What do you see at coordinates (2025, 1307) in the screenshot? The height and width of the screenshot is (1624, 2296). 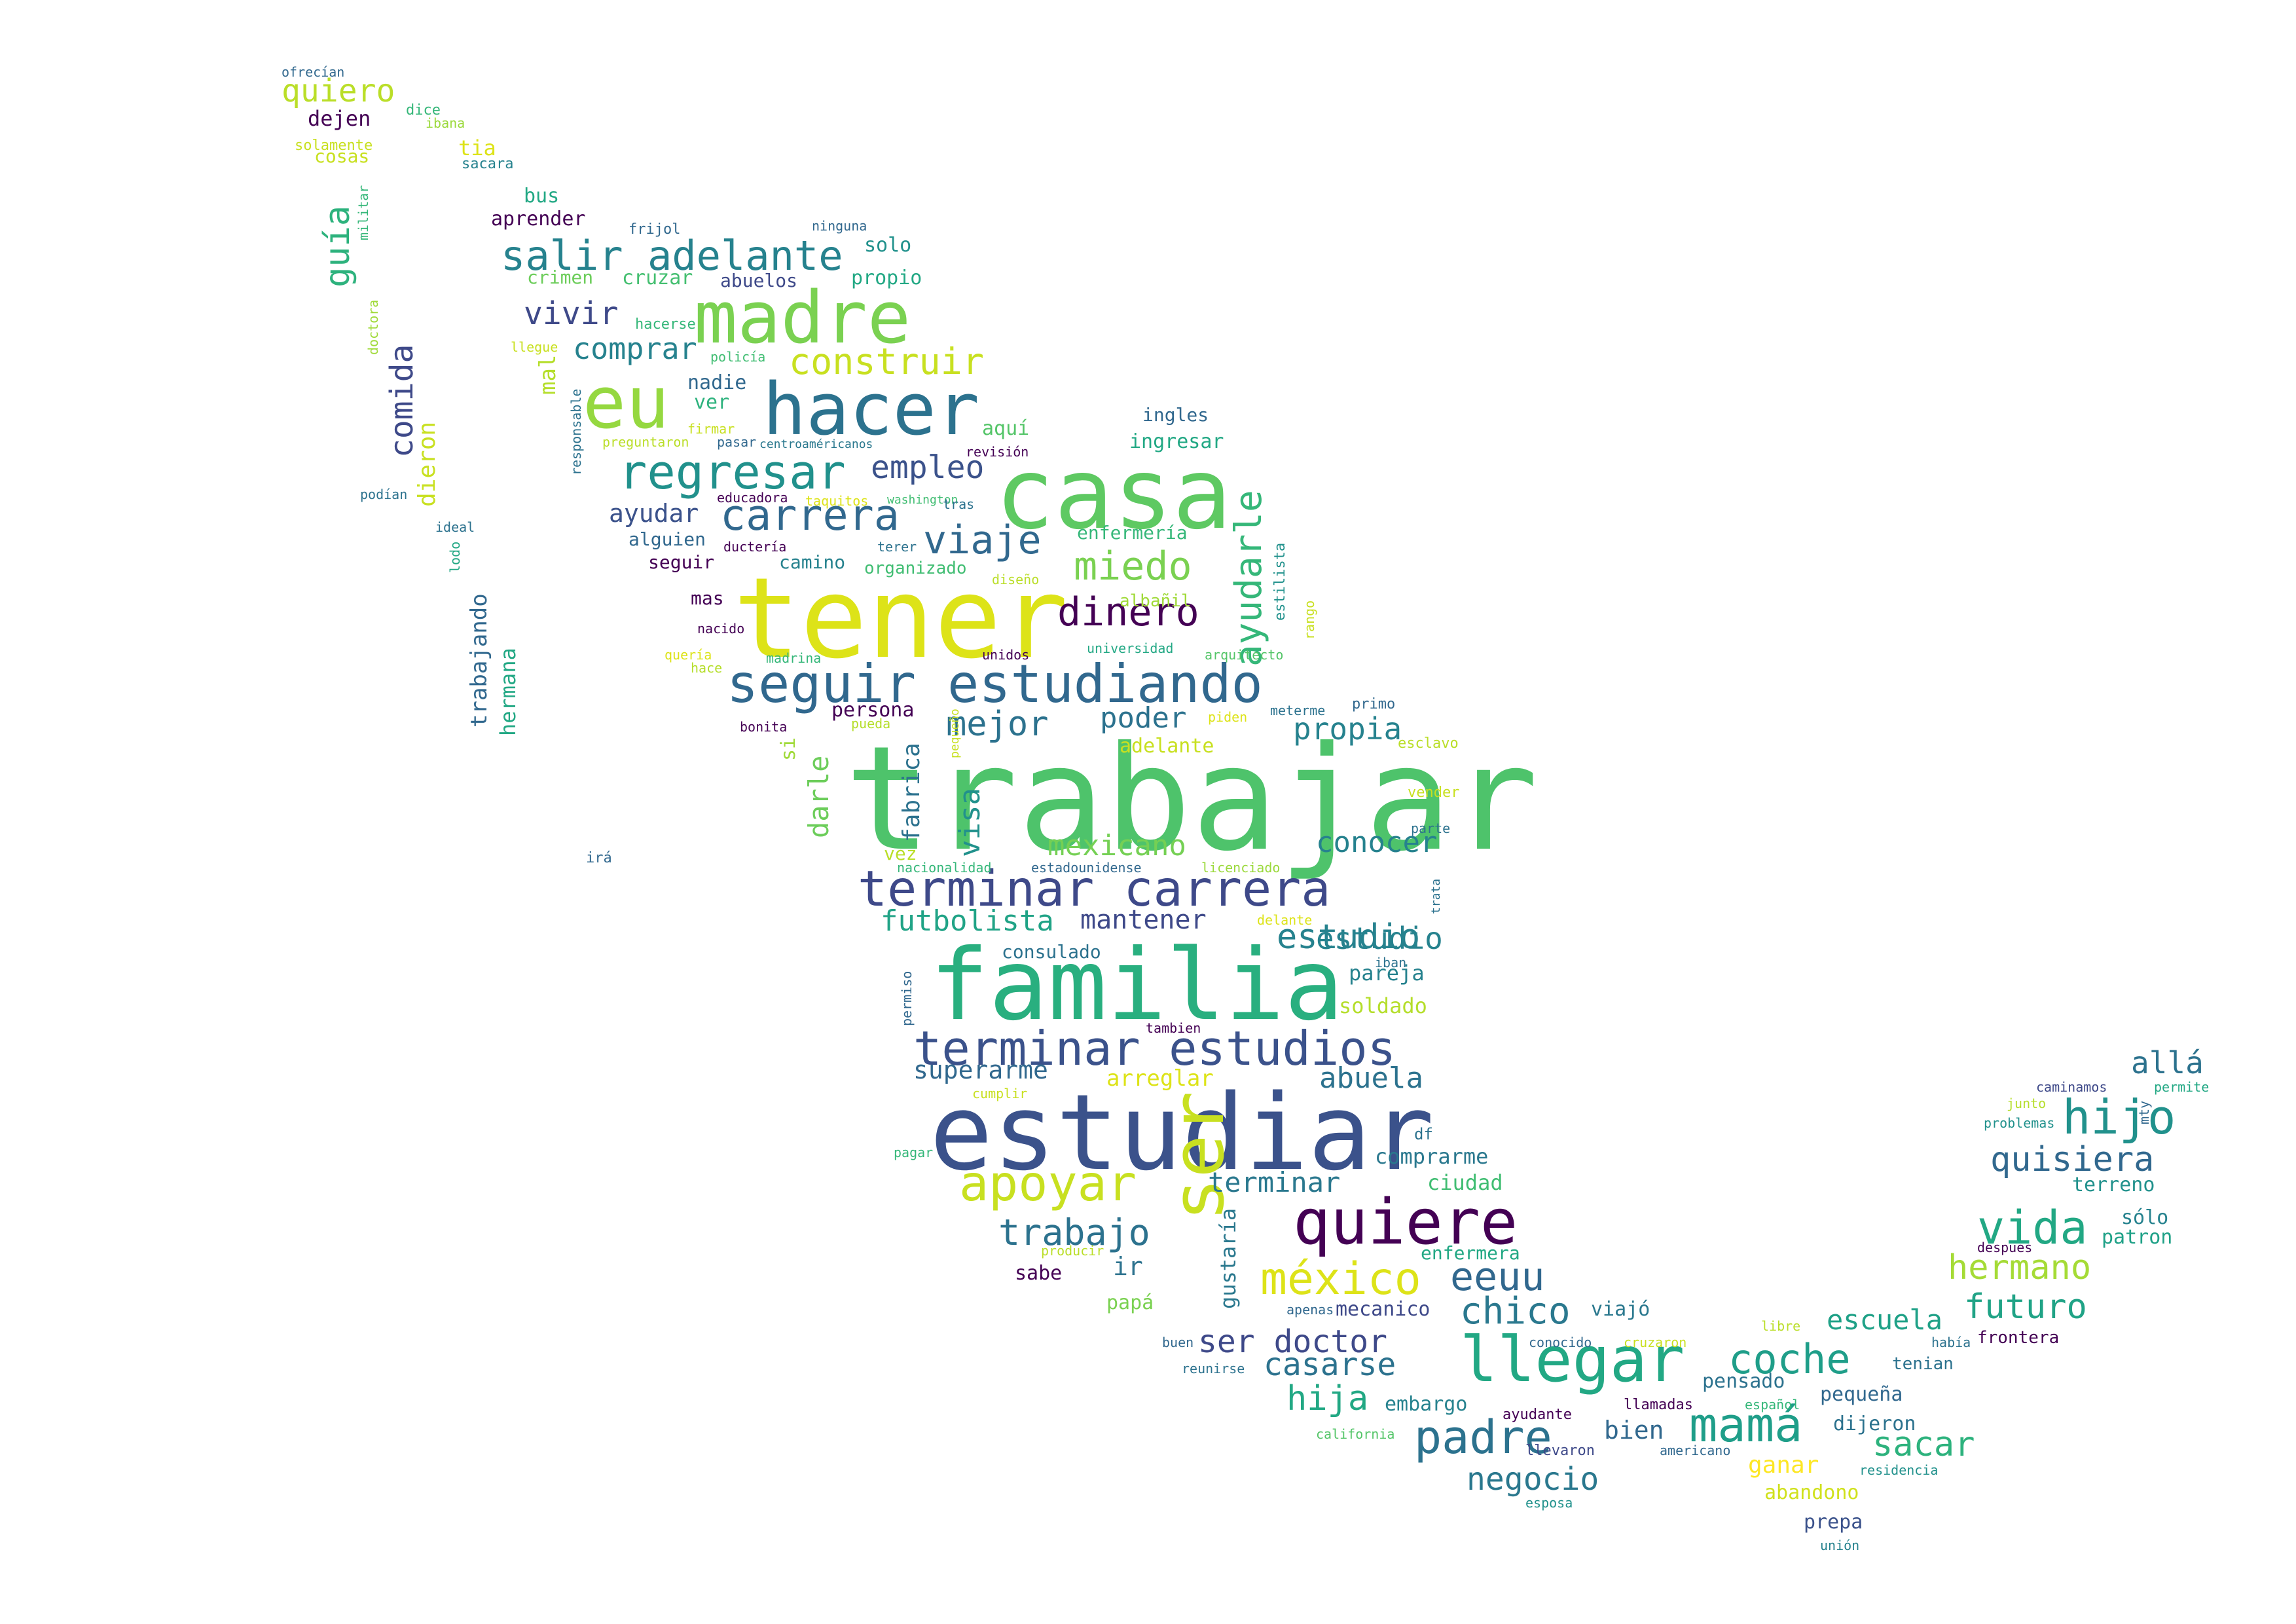 I see `word-cloud-word: futuro` at bounding box center [2025, 1307].